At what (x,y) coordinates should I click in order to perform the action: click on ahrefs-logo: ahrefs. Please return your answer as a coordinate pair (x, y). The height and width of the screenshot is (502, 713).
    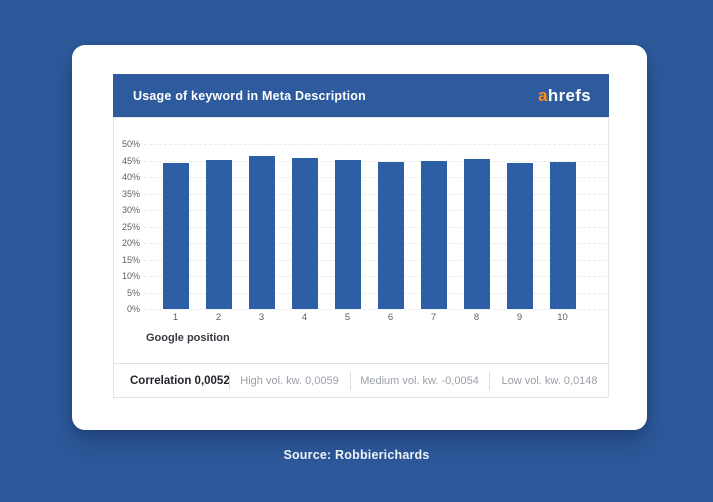
    Looking at the image, I should click on (564, 96).